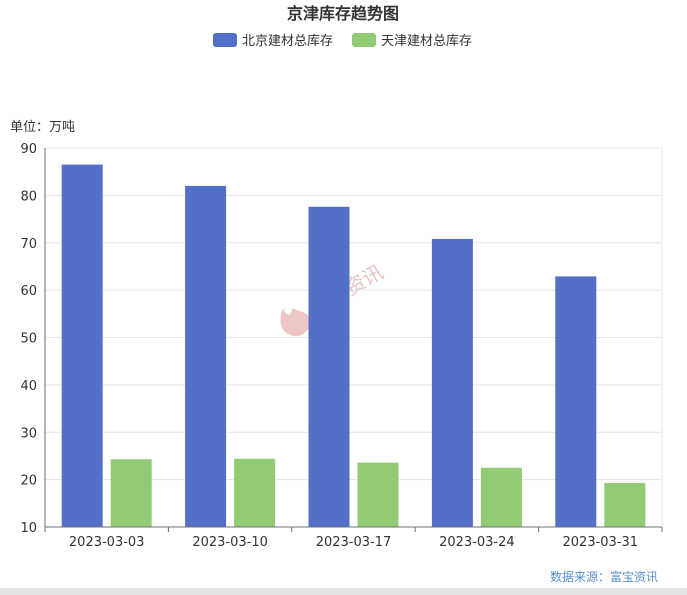 This screenshot has width=687, height=595. Describe the element at coordinates (28, 244) in the screenshot. I see `y-tick-label: 70` at that location.